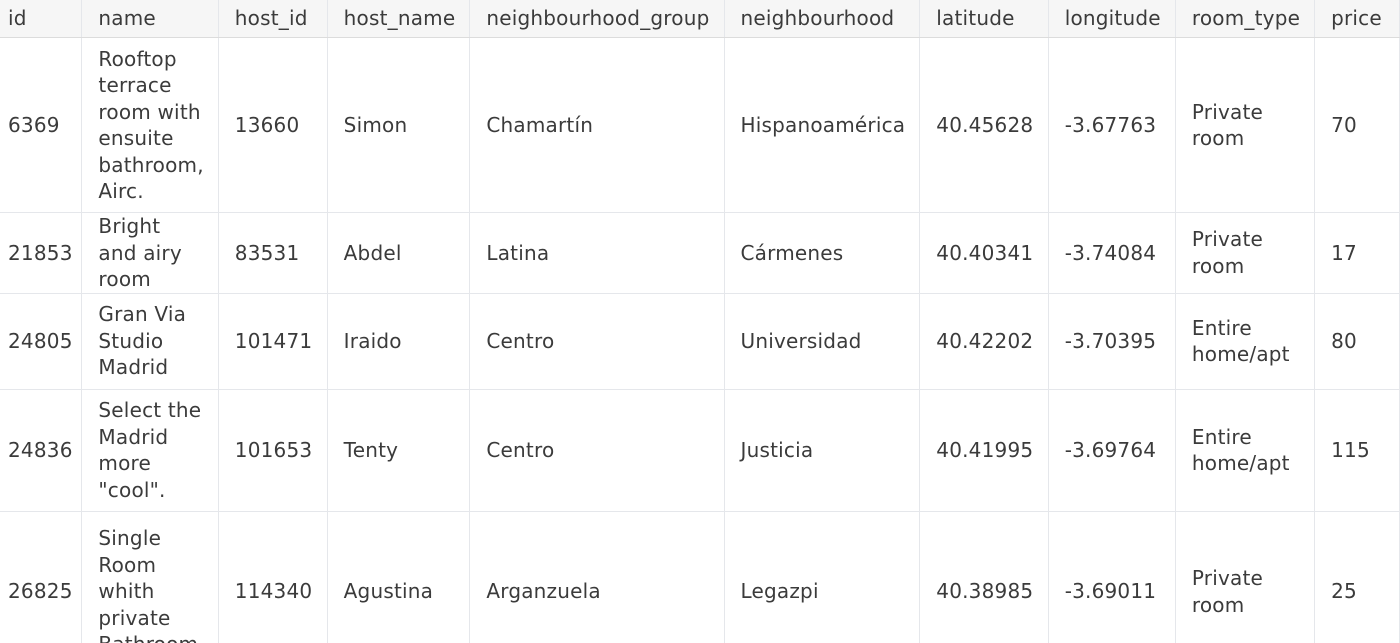 This screenshot has width=1400, height=643. Describe the element at coordinates (41, 253) in the screenshot. I see `cell-id: 21853` at that location.